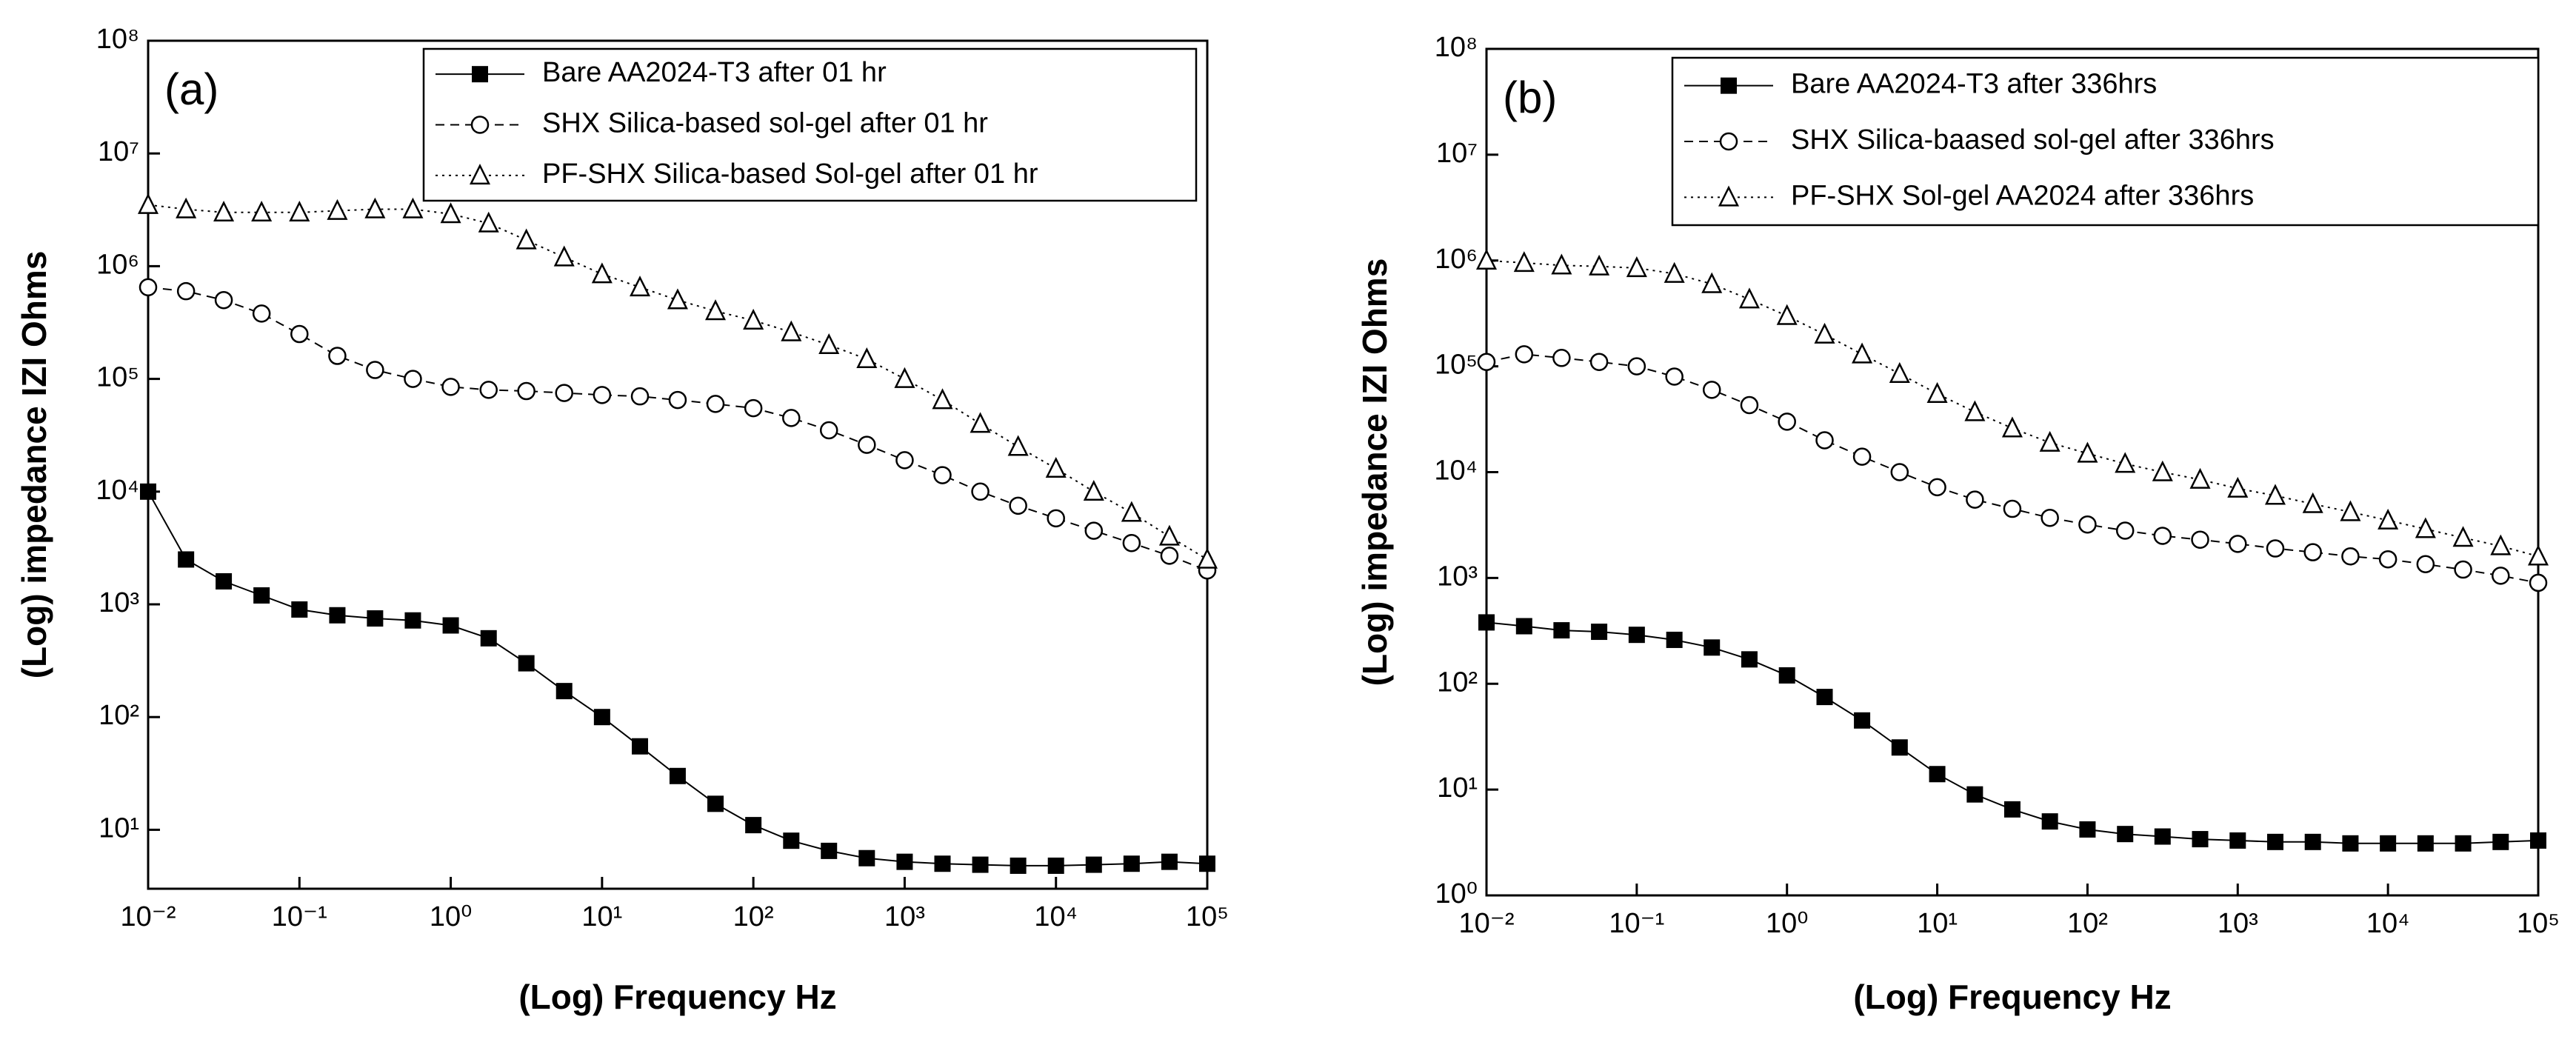 This screenshot has width=2576, height=1045. Describe the element at coordinates (1056, 916) in the screenshot. I see `x-tick-label: 10⁴` at that location.